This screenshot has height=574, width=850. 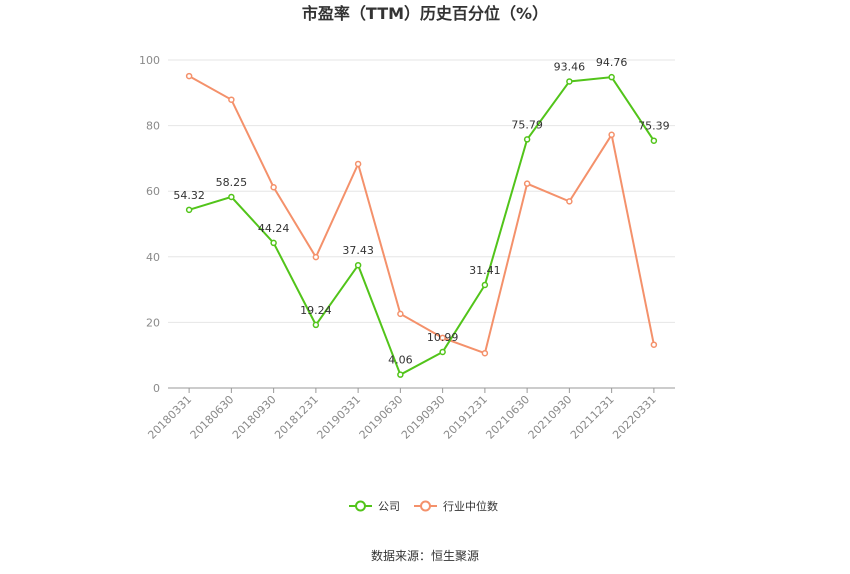 I want to click on legend-label-company: 公司, so click(x=389, y=506).